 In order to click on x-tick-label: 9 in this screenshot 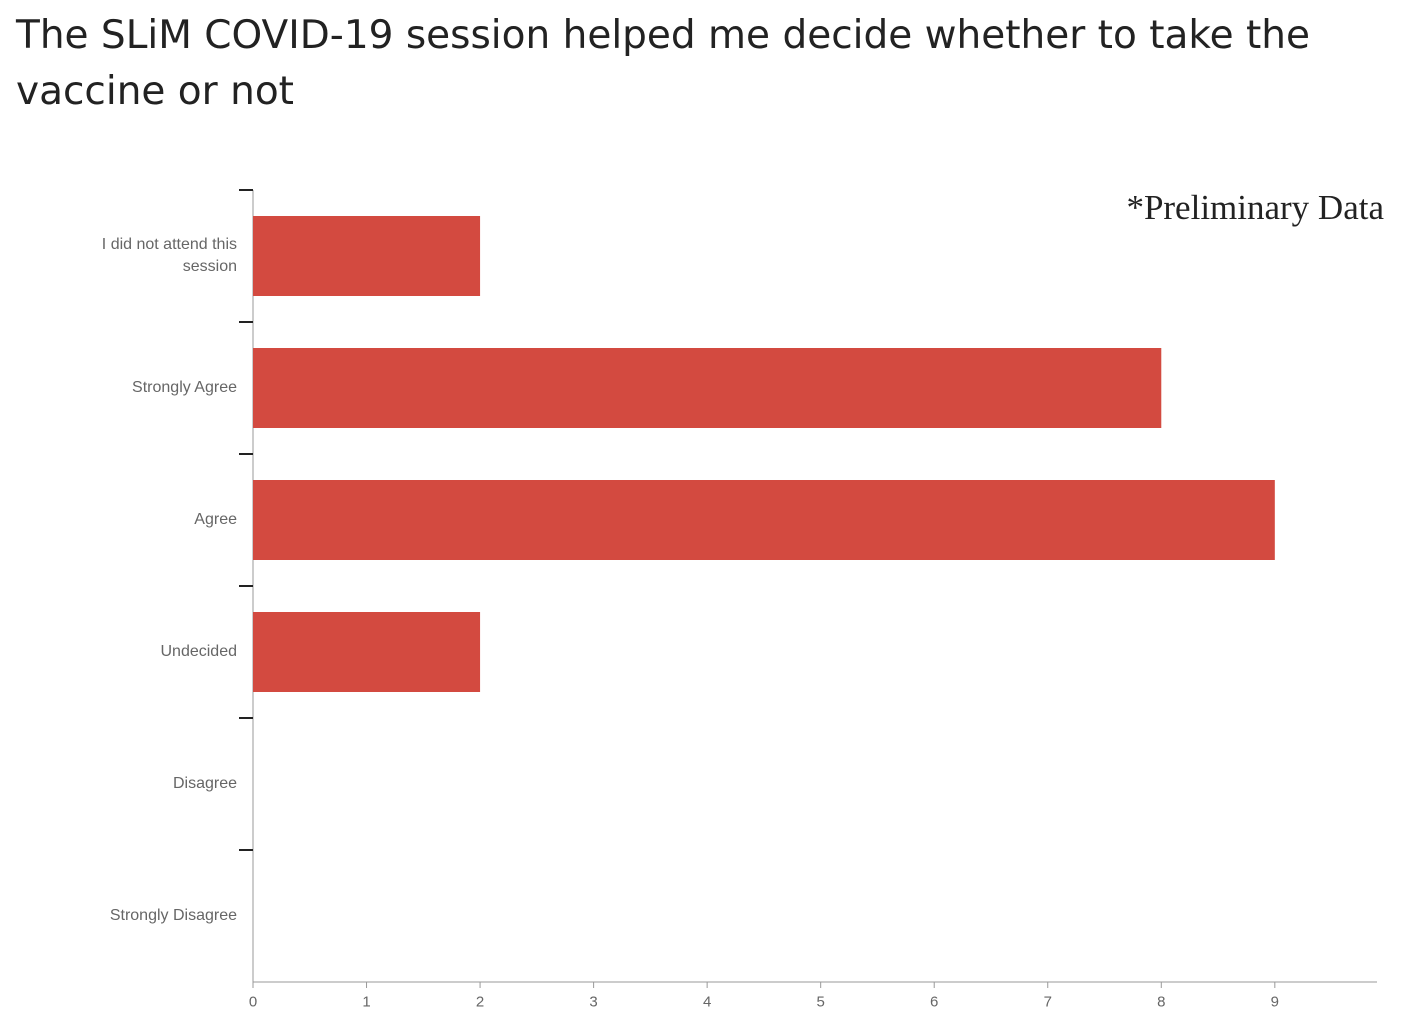, I will do `click(1275, 1001)`.